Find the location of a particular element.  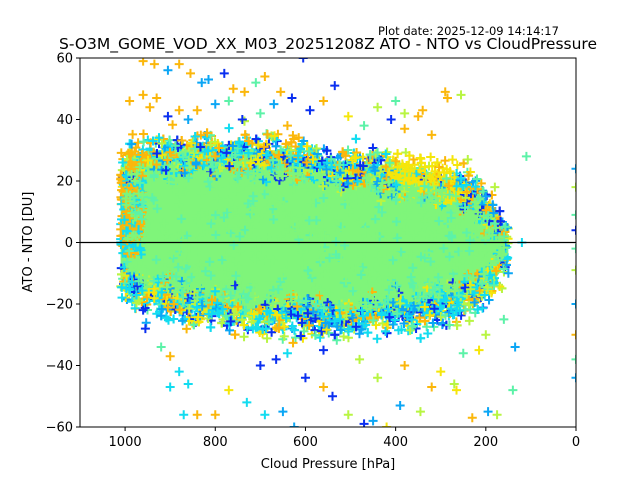

x-tick-label: 400 is located at coordinates (395, 442).